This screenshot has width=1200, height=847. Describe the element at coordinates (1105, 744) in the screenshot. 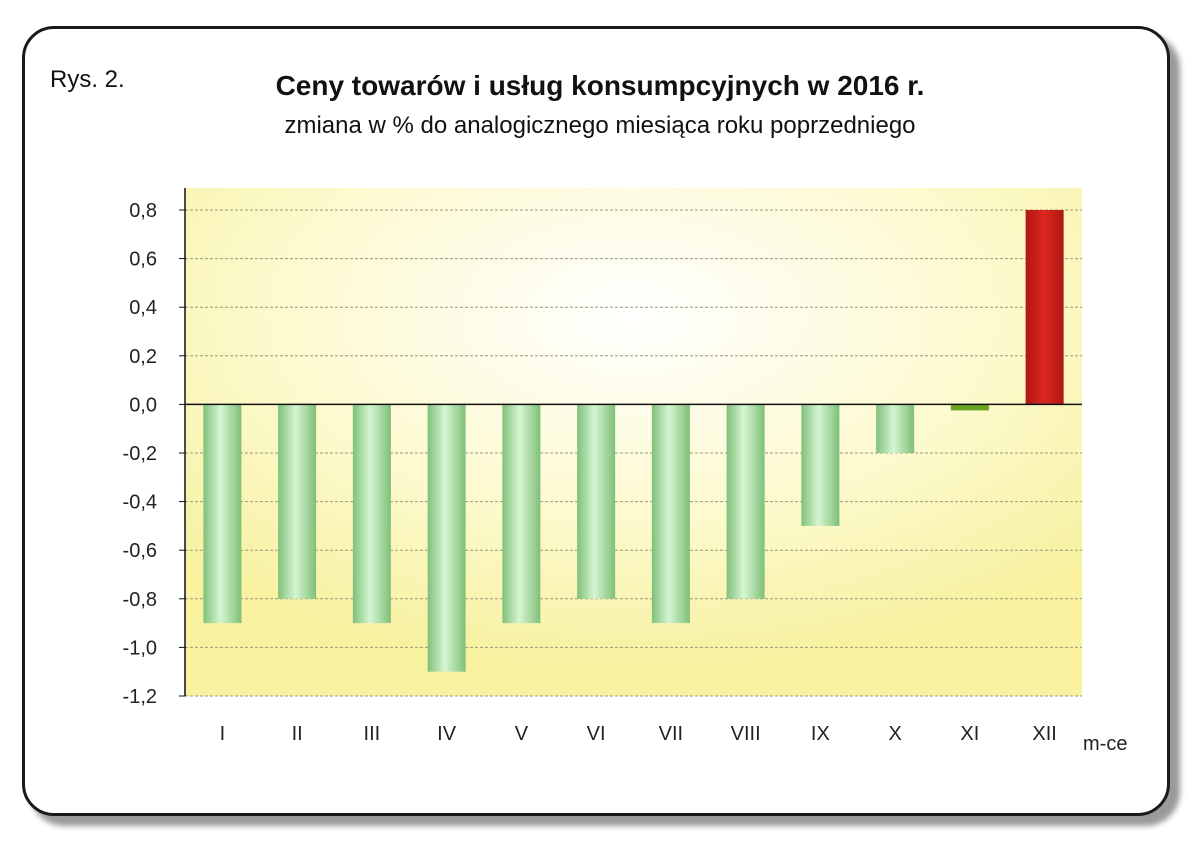

I see `x-axis-label: m-ce` at that location.